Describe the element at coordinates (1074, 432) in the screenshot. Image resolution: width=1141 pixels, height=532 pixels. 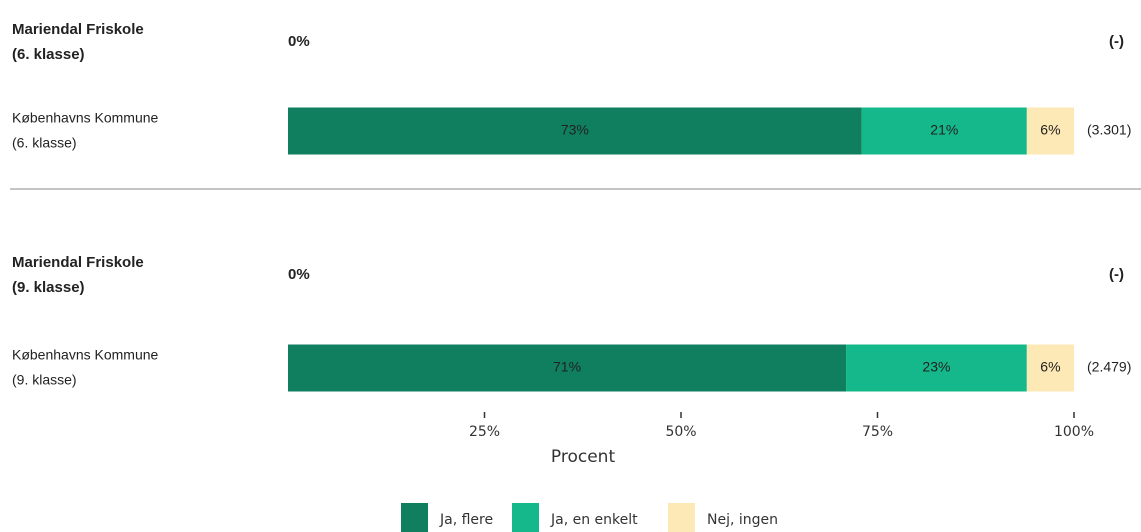
I see `x-tick-label: 100%` at that location.